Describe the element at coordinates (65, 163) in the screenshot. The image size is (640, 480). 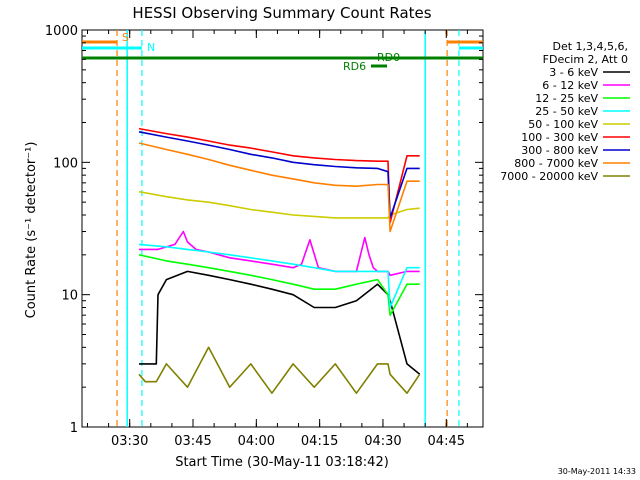
I see `y-tick-label: 100` at that location.